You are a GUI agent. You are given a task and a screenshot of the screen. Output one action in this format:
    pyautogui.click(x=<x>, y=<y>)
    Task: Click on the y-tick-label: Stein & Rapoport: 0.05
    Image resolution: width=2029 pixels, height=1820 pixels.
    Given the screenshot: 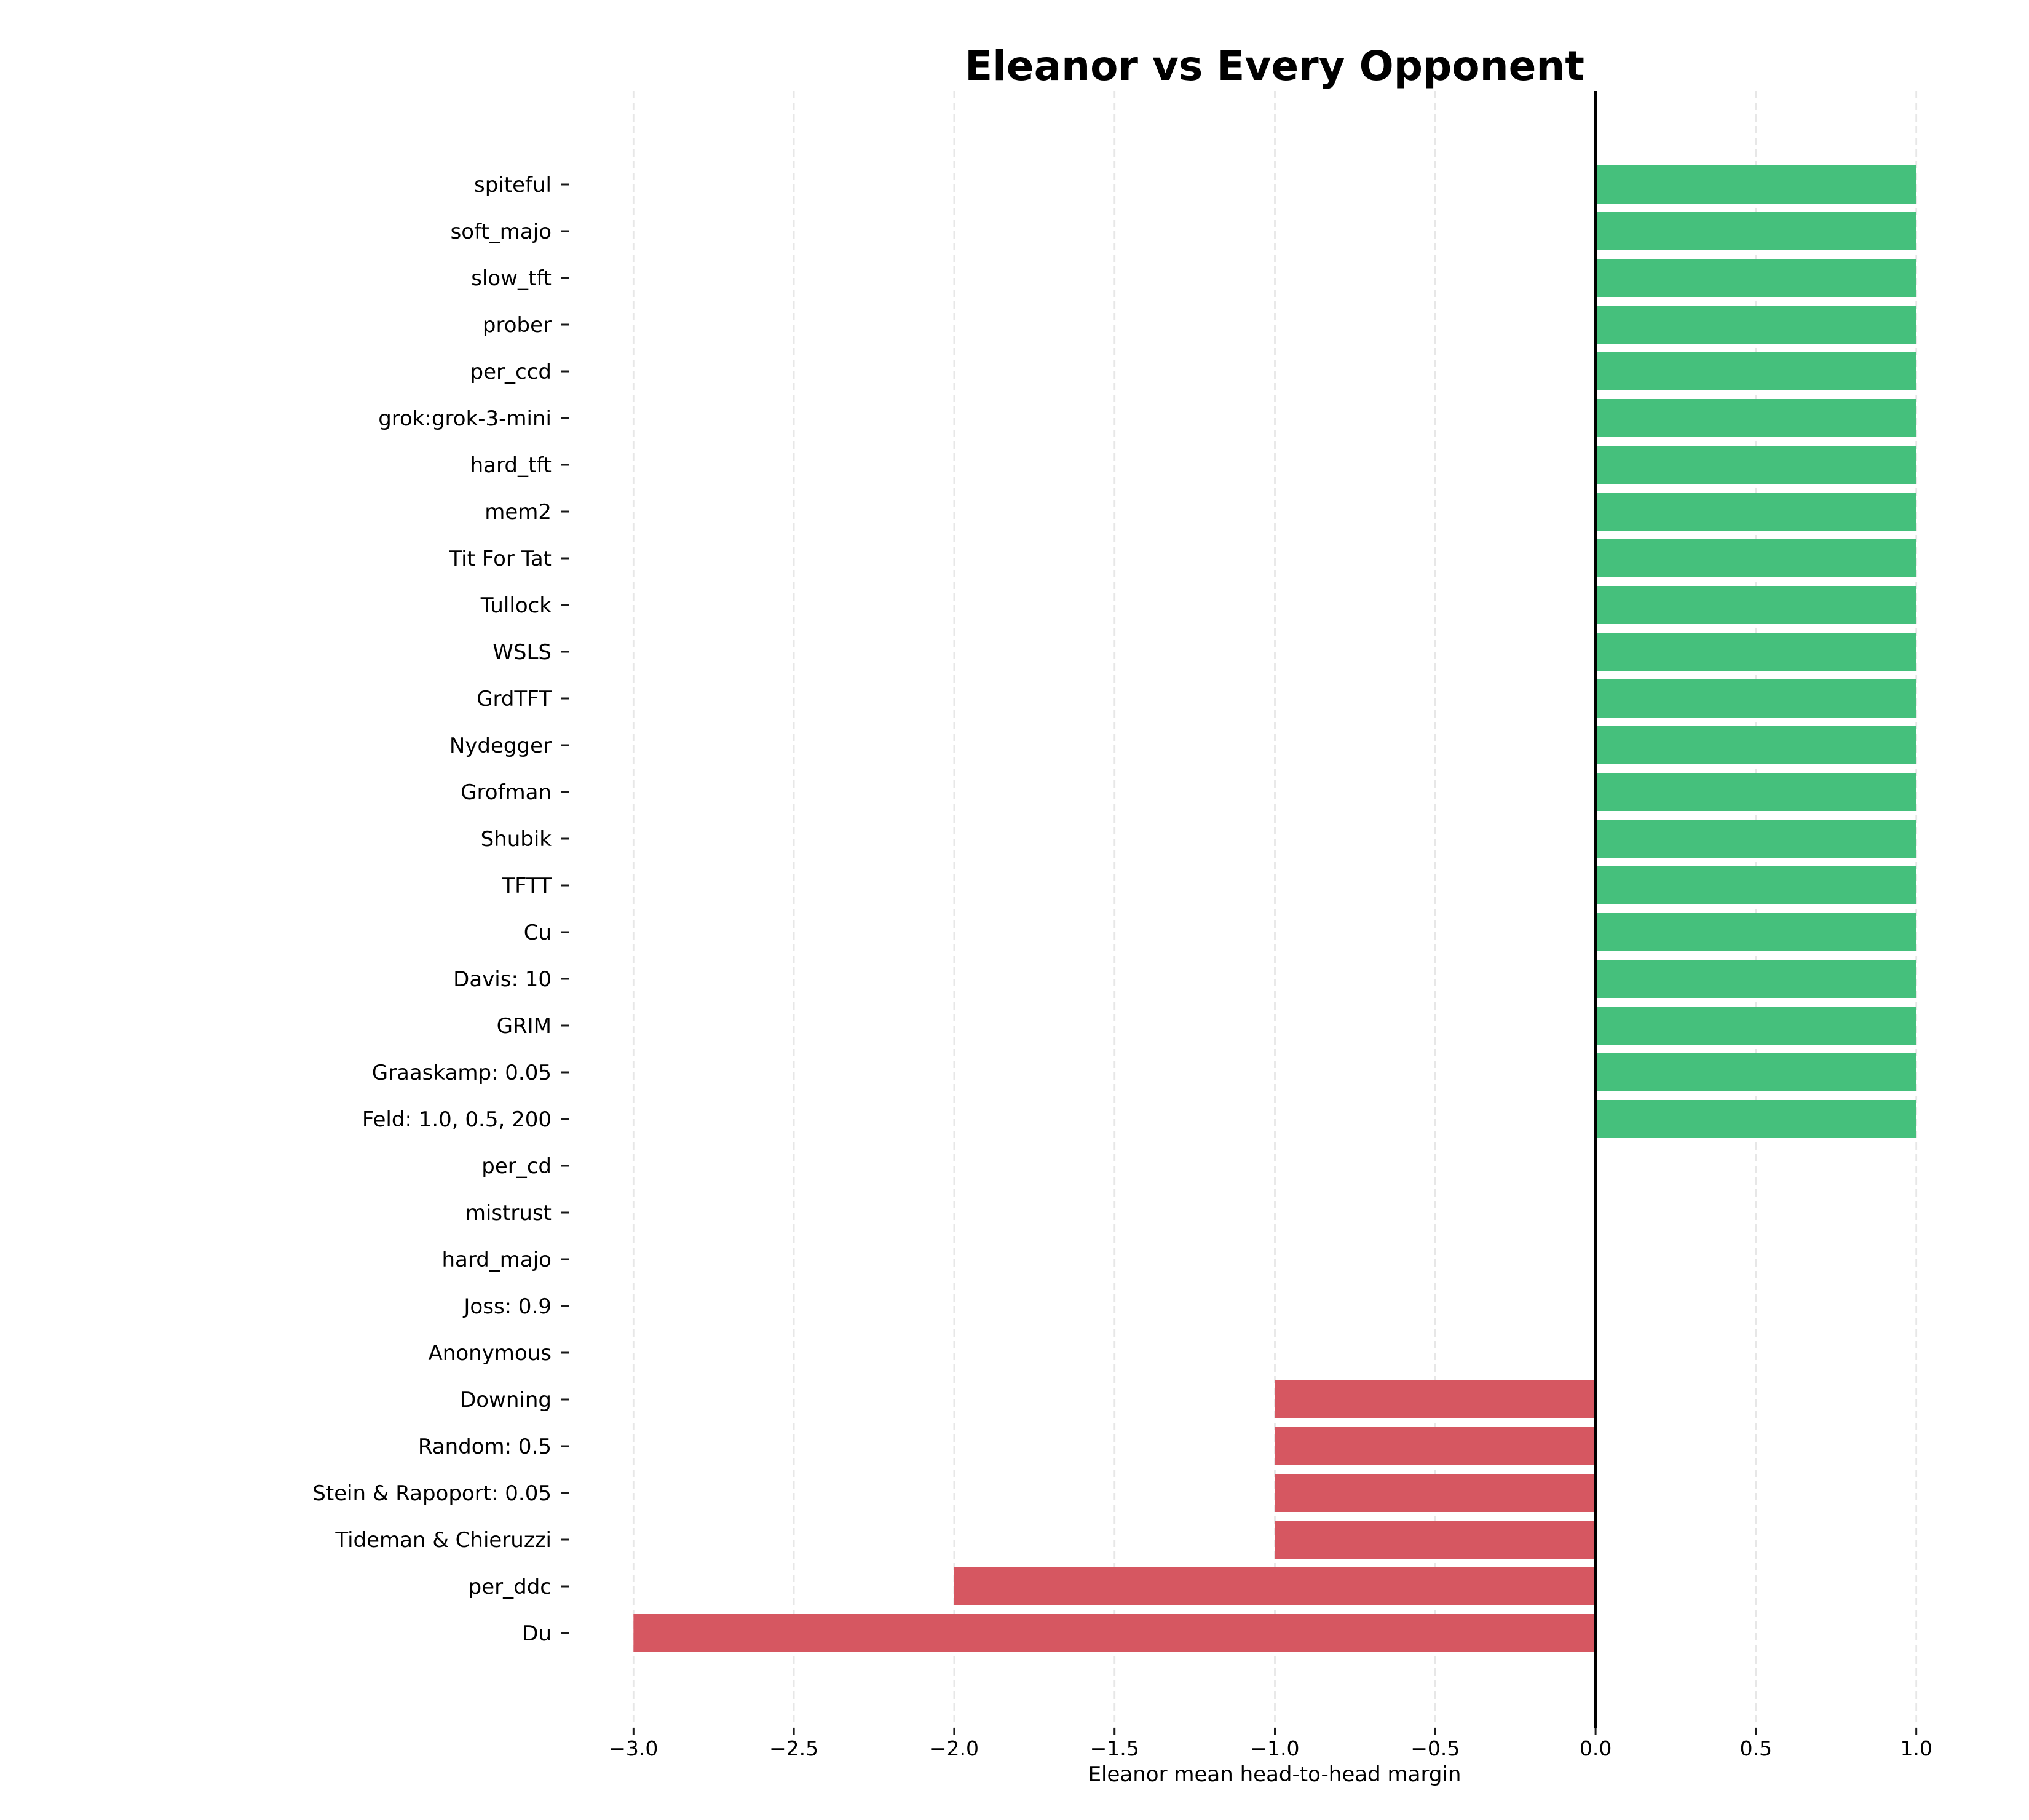 What is the action you would take?
    pyautogui.click(x=432, y=1494)
    